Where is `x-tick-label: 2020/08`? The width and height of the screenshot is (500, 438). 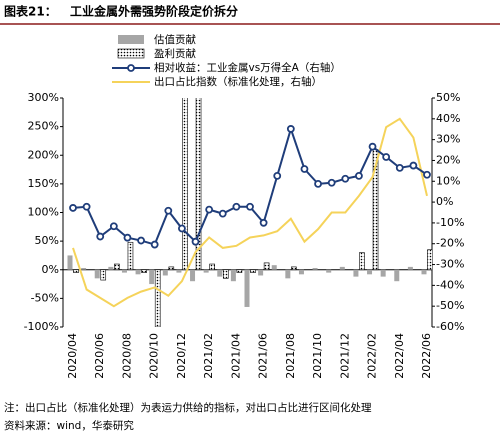
x-tick-label: 2020/08 is located at coordinates (126, 356).